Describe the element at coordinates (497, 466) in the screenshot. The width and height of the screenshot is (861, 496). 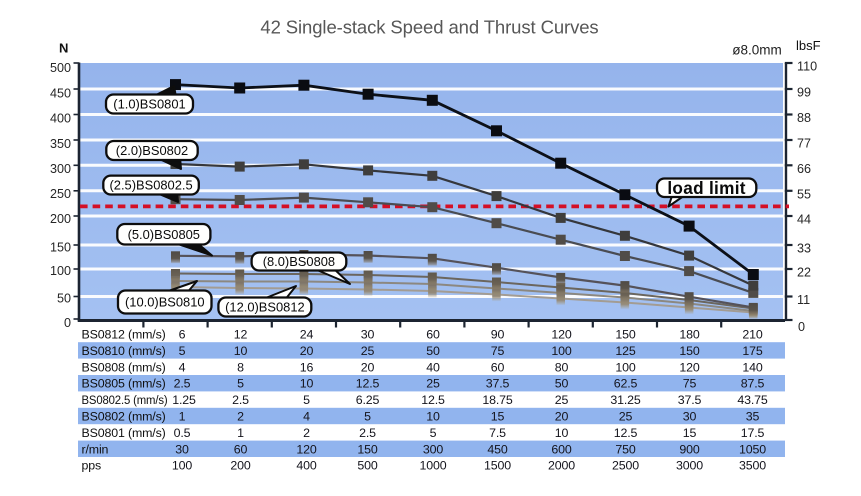
I see `svg-text: 1500` at that location.